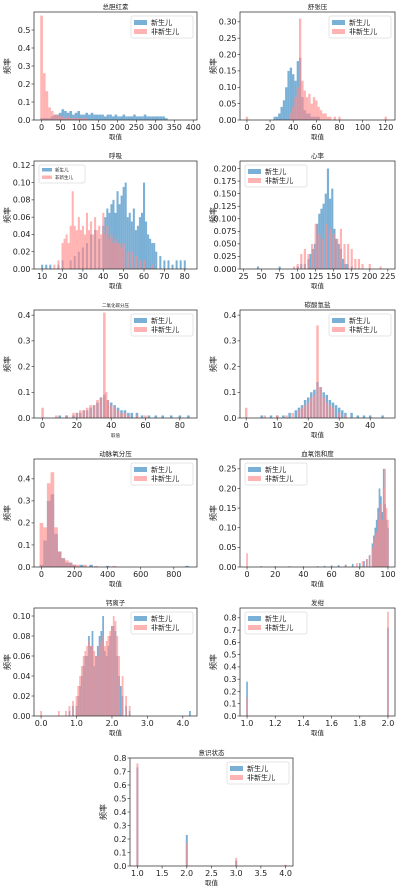 The width and height of the screenshot is (402, 894). Describe the element at coordinates (117, 127) in the screenshot. I see `x-tick-label: 200` at that location.